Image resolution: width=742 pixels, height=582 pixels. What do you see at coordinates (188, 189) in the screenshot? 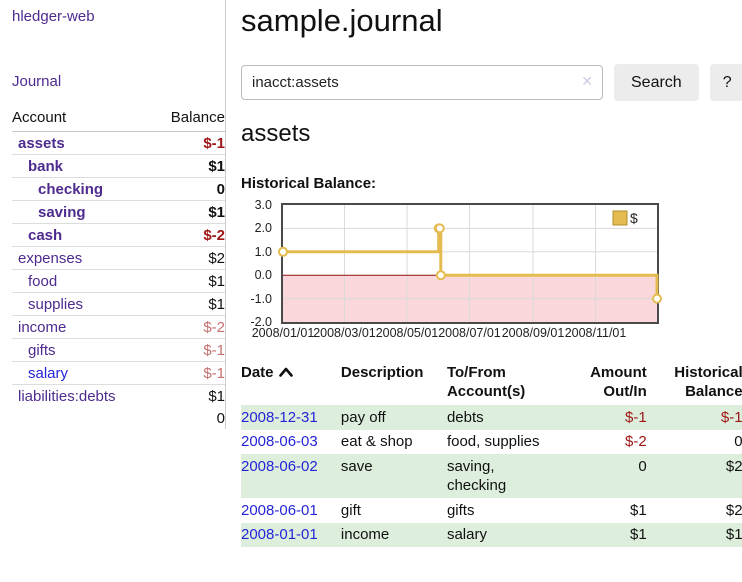
I see `account-balance: 0` at bounding box center [188, 189].